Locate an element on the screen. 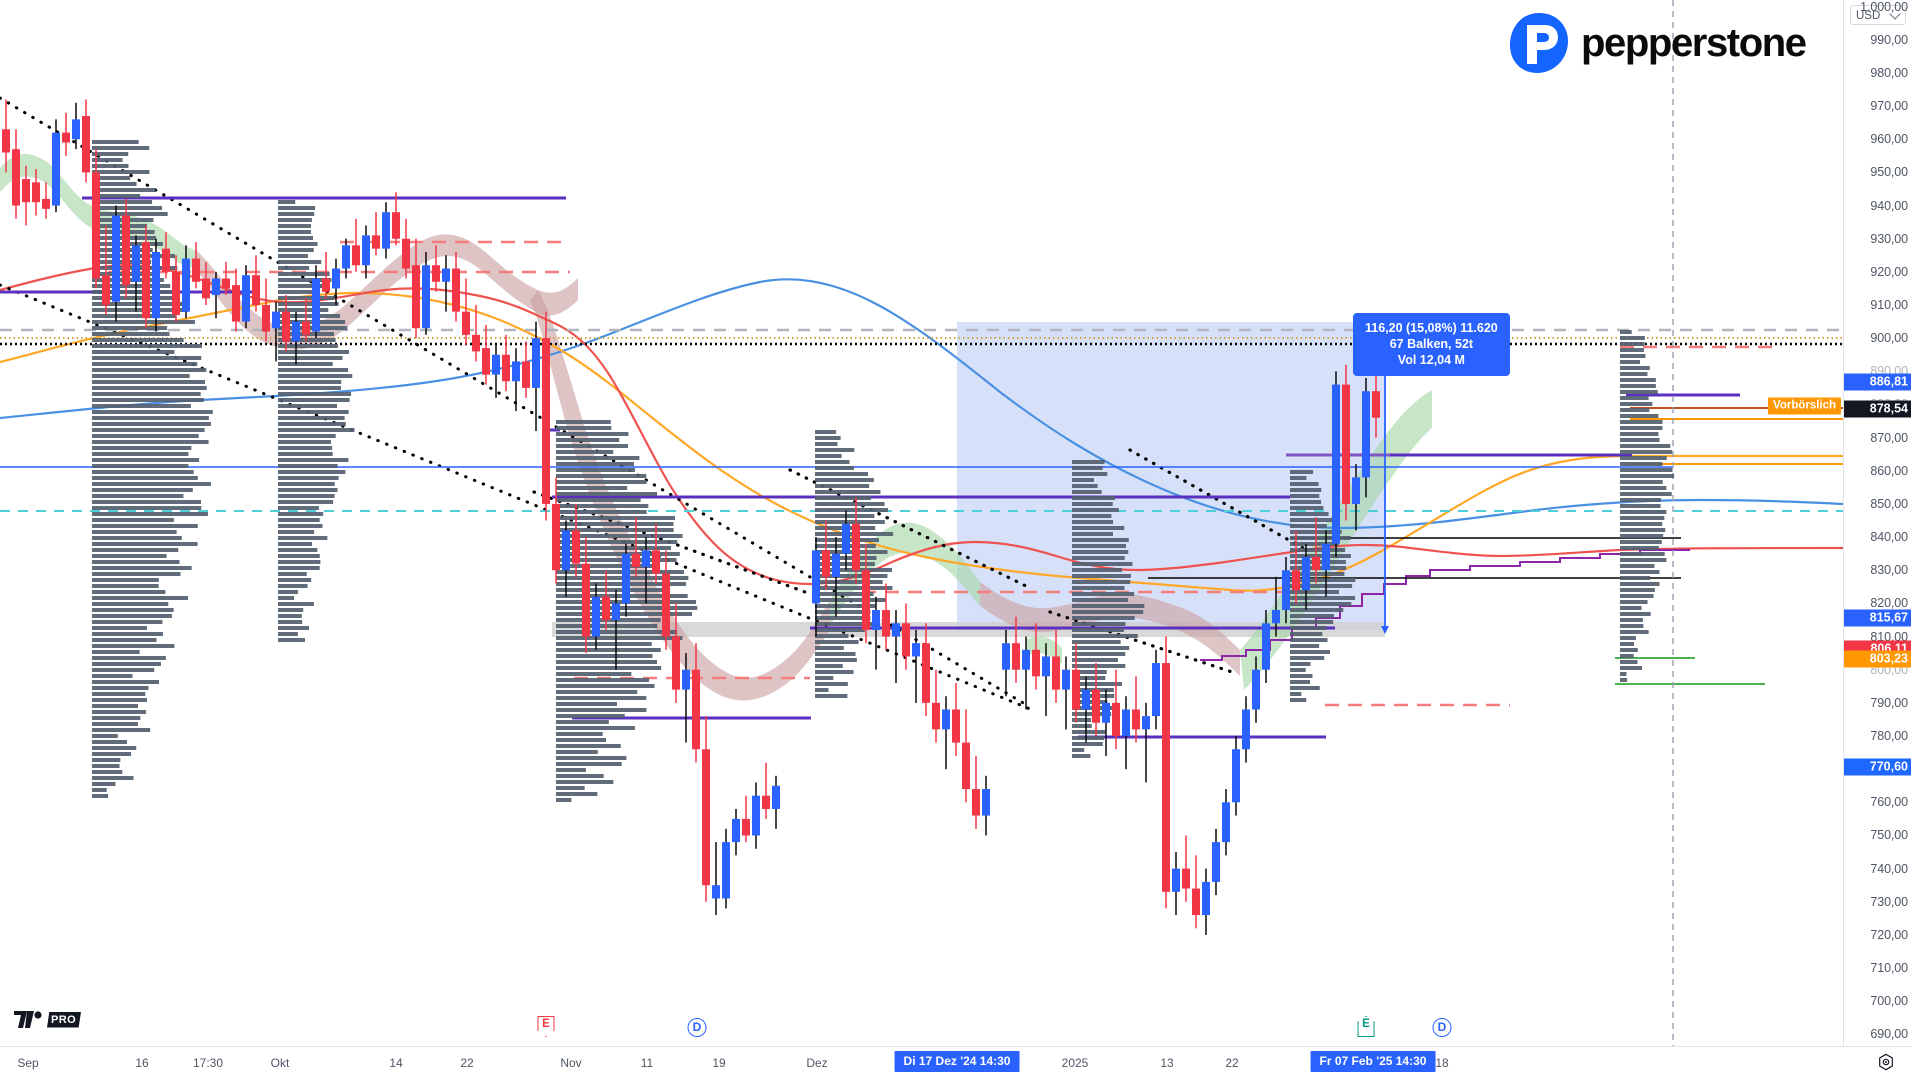  time-tick: 16 is located at coordinates (142, 1063).